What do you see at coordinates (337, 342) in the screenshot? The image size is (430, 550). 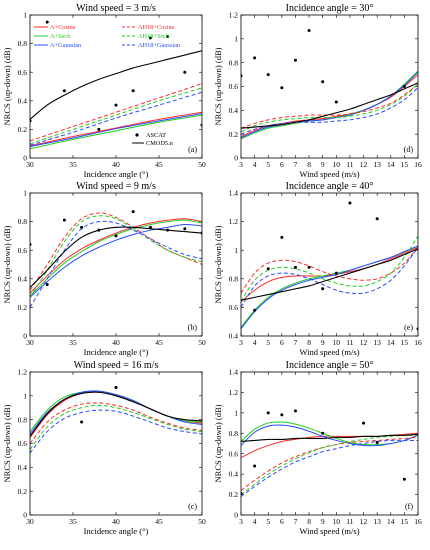 I see `x-tick-label: 10` at bounding box center [337, 342].